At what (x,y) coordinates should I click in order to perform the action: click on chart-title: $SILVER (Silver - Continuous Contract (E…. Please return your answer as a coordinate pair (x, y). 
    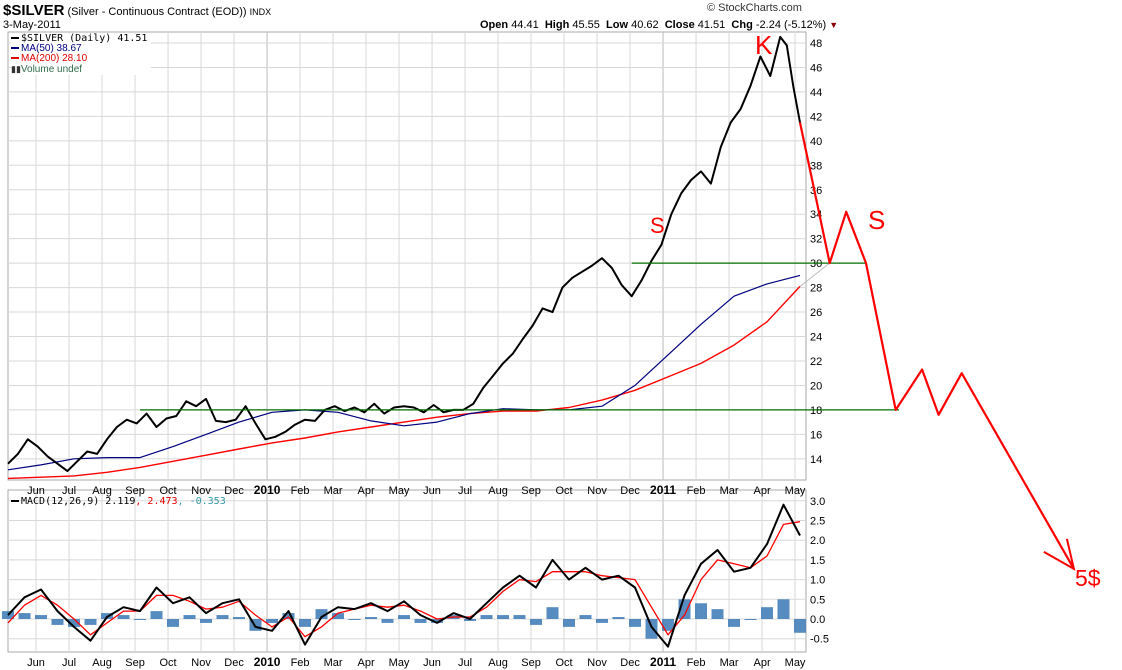
    Looking at the image, I should click on (137, 10).